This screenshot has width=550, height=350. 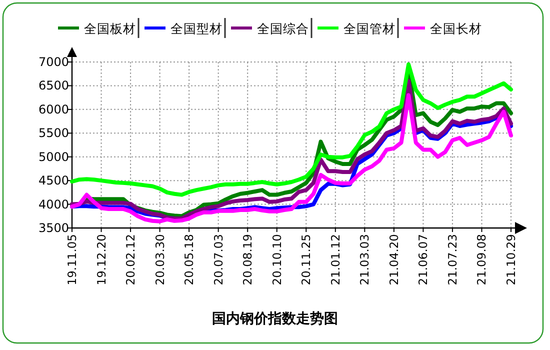 I want to click on text: 国内钢价指数走势图, so click(x=275, y=319).